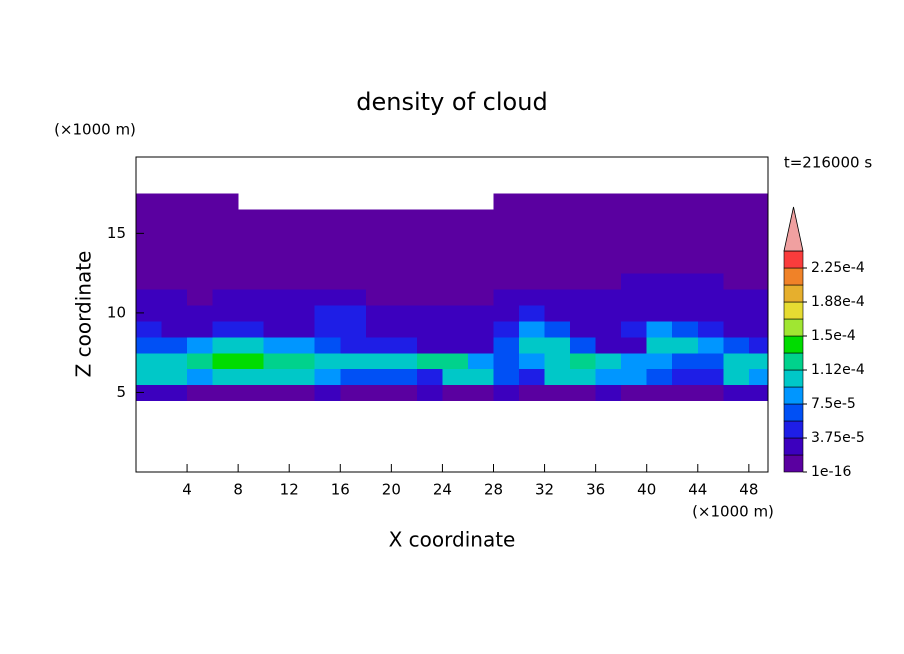  What do you see at coordinates (442, 490) in the screenshot?
I see `x-tick-label: 24` at bounding box center [442, 490].